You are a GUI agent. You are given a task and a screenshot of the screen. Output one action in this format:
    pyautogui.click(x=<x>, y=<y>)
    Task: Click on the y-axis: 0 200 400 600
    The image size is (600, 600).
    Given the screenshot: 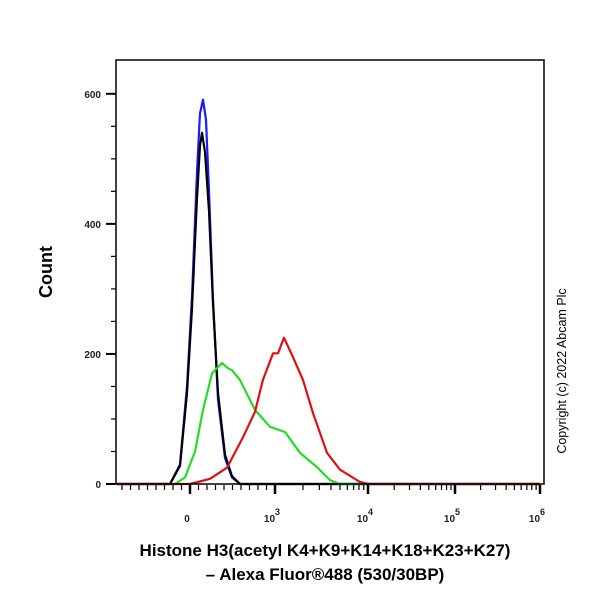 What is the action you would take?
    pyautogui.click(x=100, y=290)
    